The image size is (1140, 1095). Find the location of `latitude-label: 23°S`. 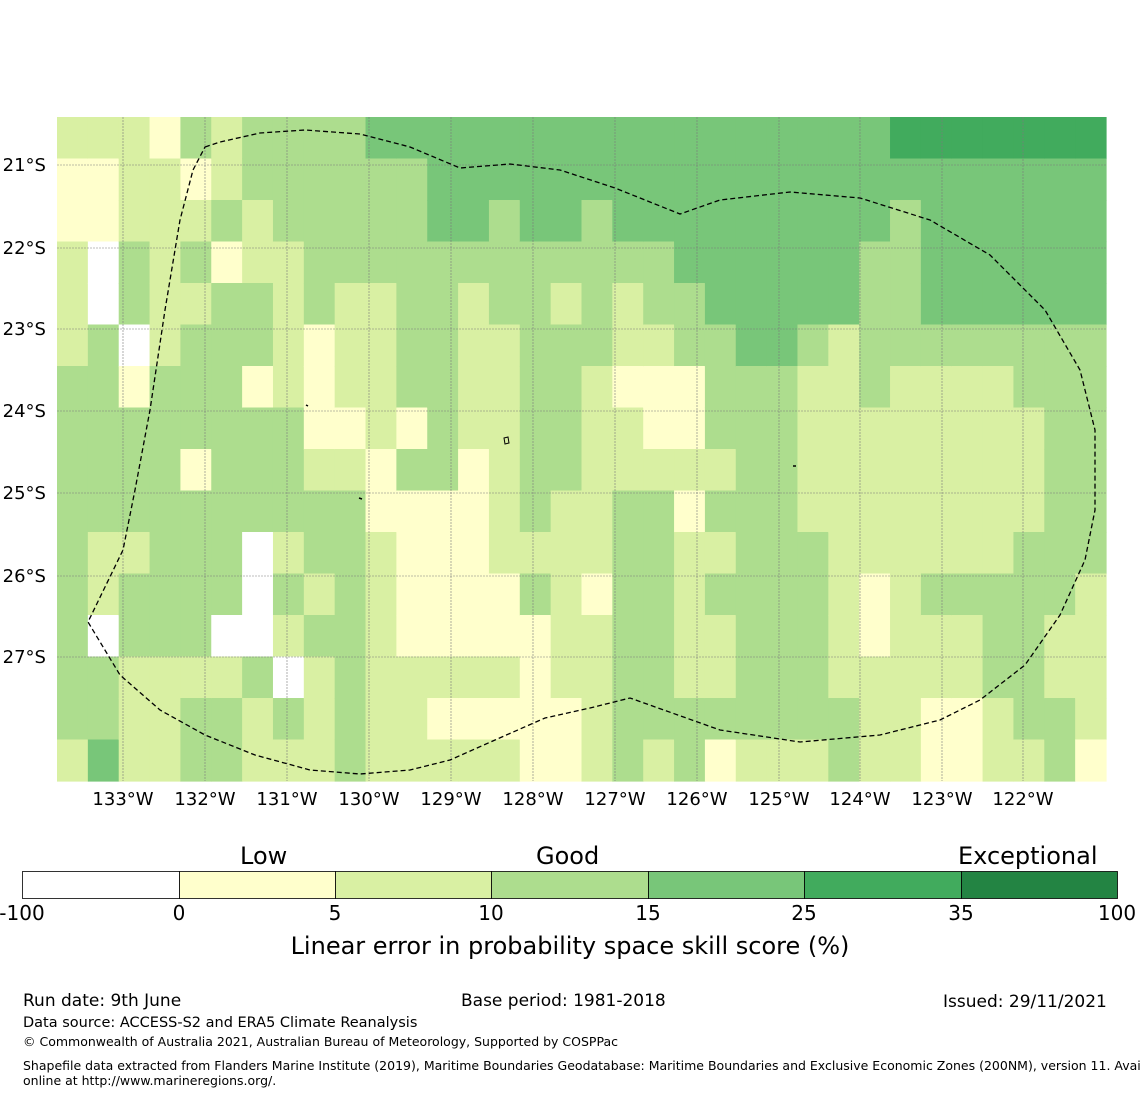

latitude-label: 23°S is located at coordinates (24, 329).